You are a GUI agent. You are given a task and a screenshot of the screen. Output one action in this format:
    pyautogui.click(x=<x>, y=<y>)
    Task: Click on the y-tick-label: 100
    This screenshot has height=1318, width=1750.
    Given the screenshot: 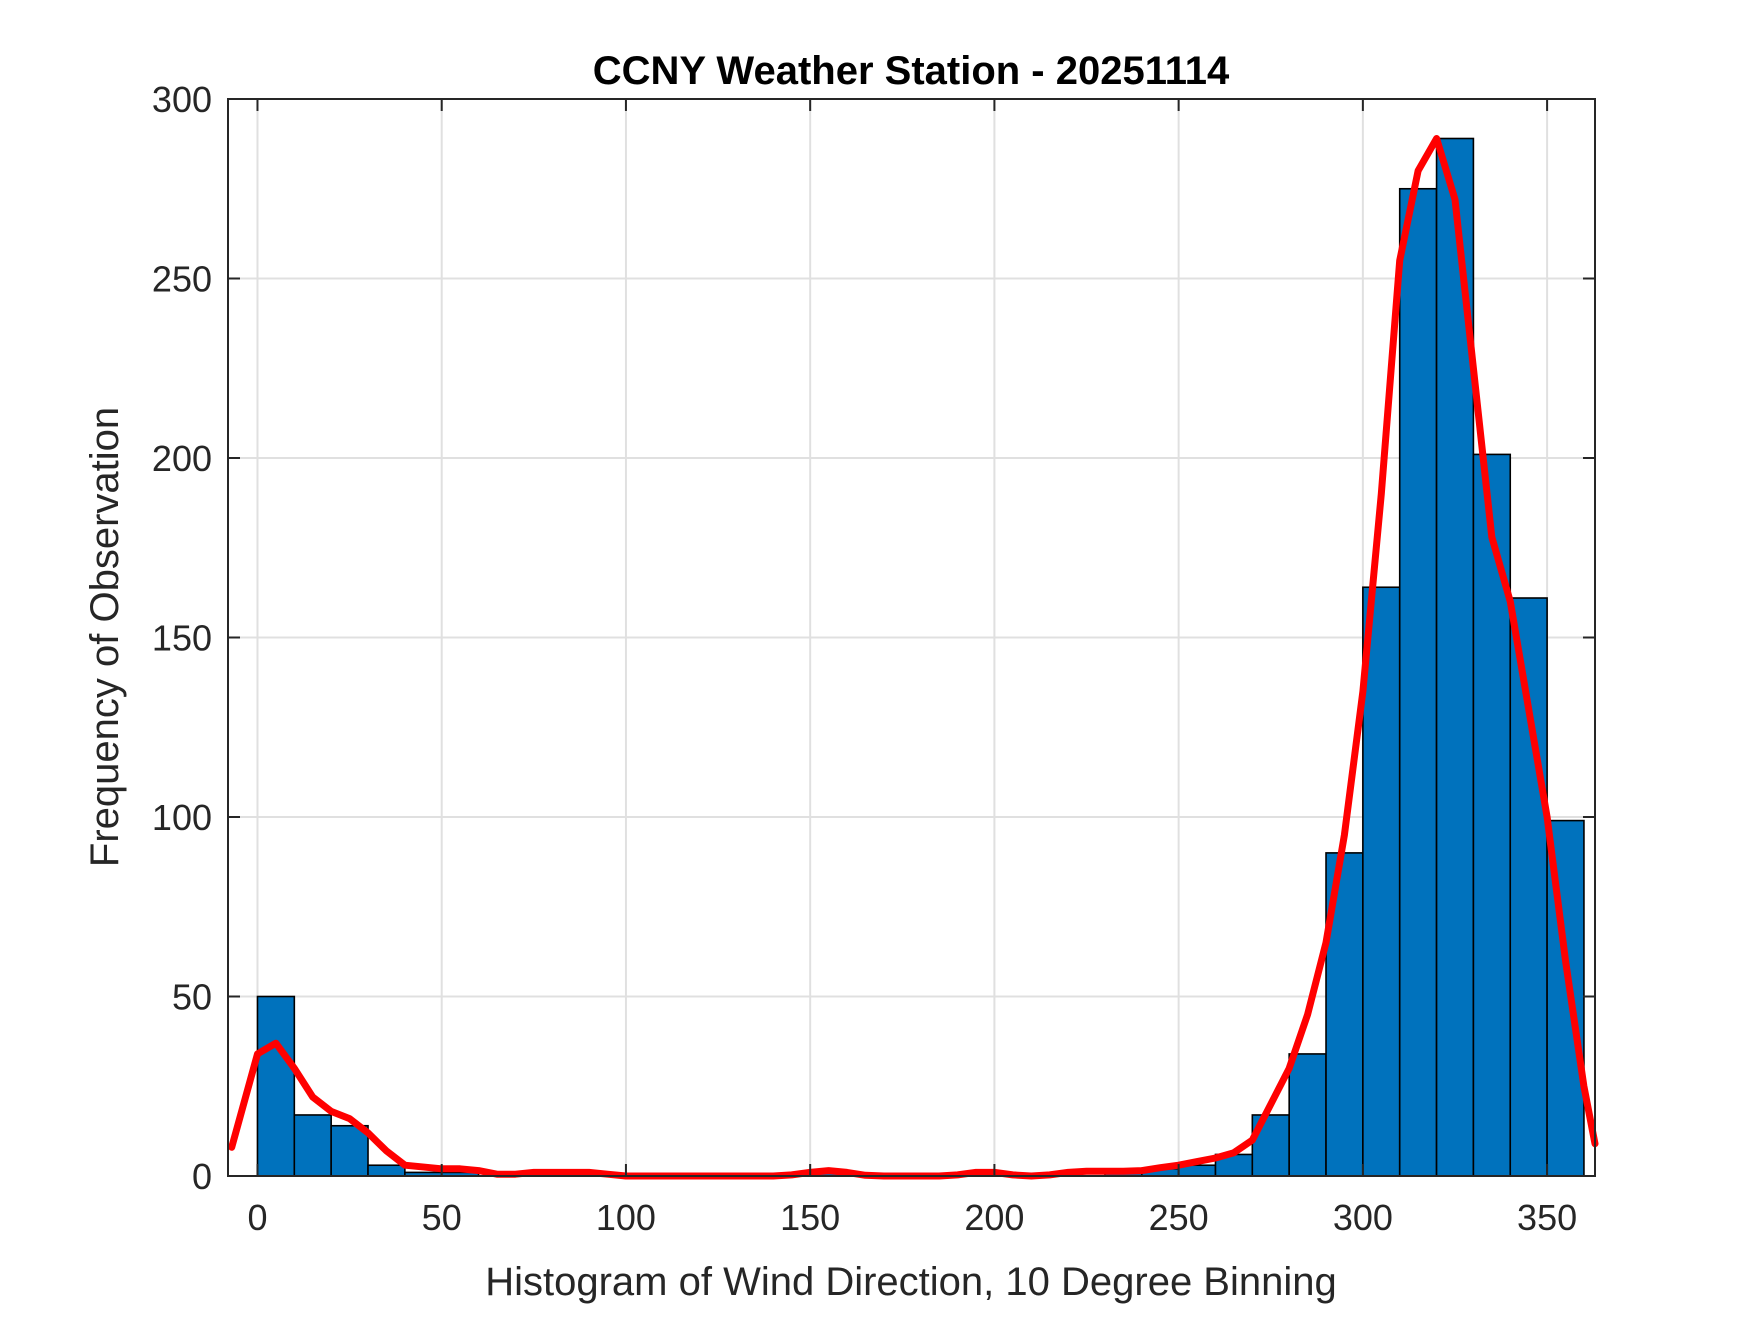 What is the action you would take?
    pyautogui.click(x=182, y=817)
    